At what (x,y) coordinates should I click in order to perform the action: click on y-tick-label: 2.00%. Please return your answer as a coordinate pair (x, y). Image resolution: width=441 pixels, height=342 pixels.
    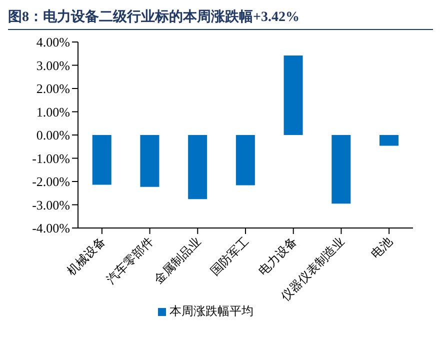
    Looking at the image, I should click on (53, 88).